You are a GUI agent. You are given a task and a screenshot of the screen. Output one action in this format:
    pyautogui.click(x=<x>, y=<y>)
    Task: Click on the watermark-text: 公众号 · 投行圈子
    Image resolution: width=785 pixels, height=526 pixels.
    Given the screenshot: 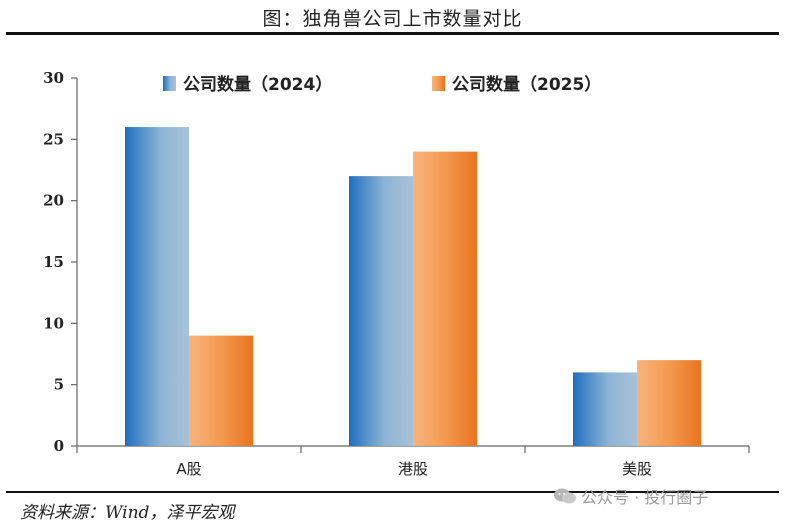 What is the action you would take?
    pyautogui.click(x=645, y=497)
    